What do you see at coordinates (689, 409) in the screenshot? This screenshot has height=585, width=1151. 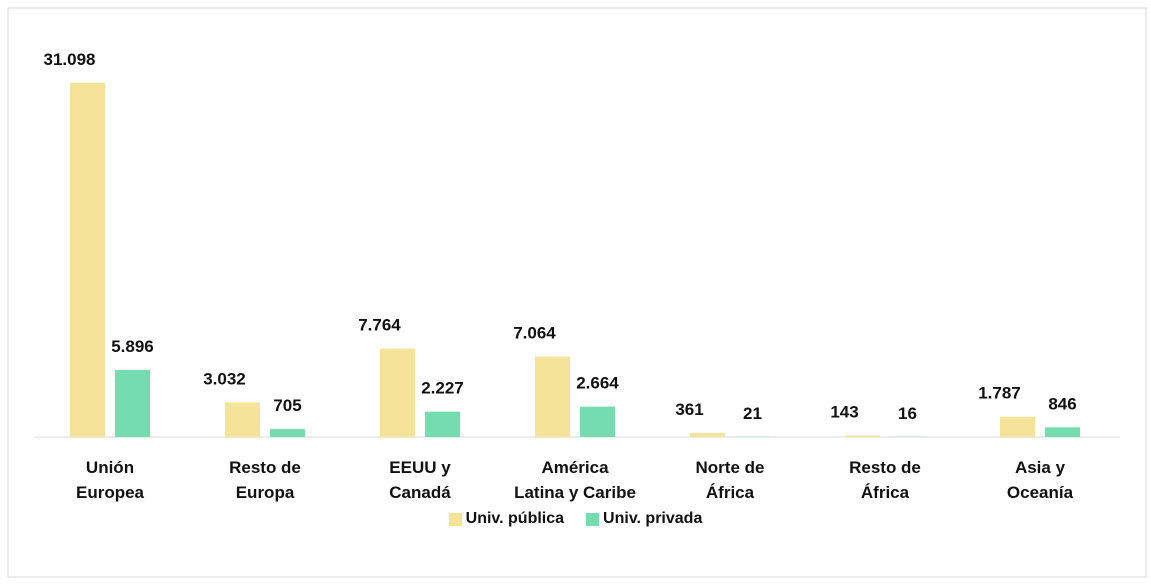 I see `data-label: 361` at bounding box center [689, 409].